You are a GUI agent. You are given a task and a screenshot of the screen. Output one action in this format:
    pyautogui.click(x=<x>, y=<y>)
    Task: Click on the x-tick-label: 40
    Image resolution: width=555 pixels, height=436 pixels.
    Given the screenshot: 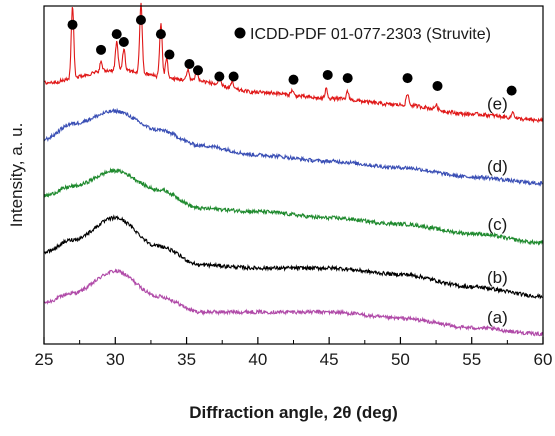 What is the action you would take?
    pyautogui.click(x=257, y=359)
    